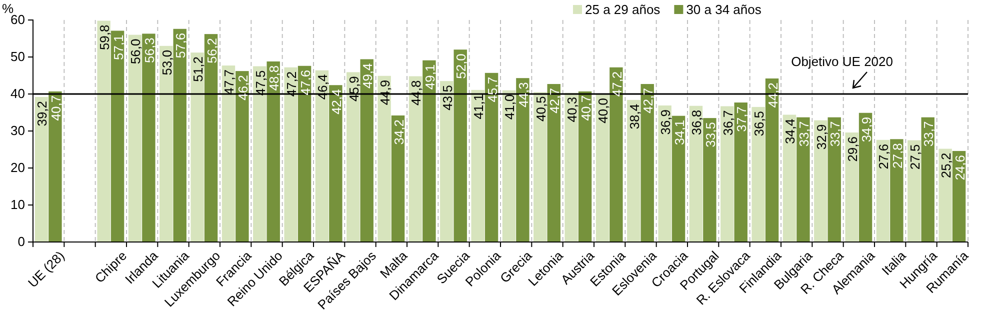  I want to click on data-label: 47,5, so click(260, 83).